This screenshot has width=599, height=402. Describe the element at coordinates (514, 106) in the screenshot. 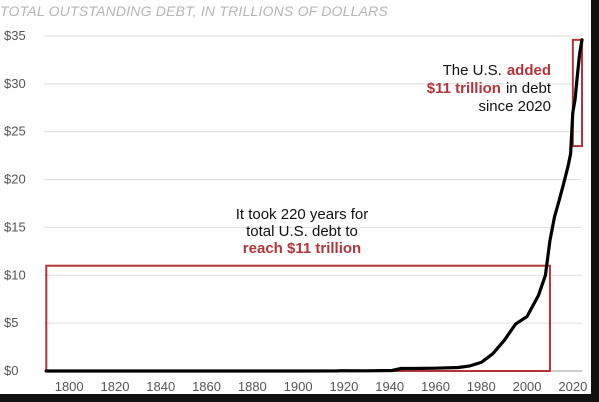

I see `annotation-right-line3: since 2020` at that location.